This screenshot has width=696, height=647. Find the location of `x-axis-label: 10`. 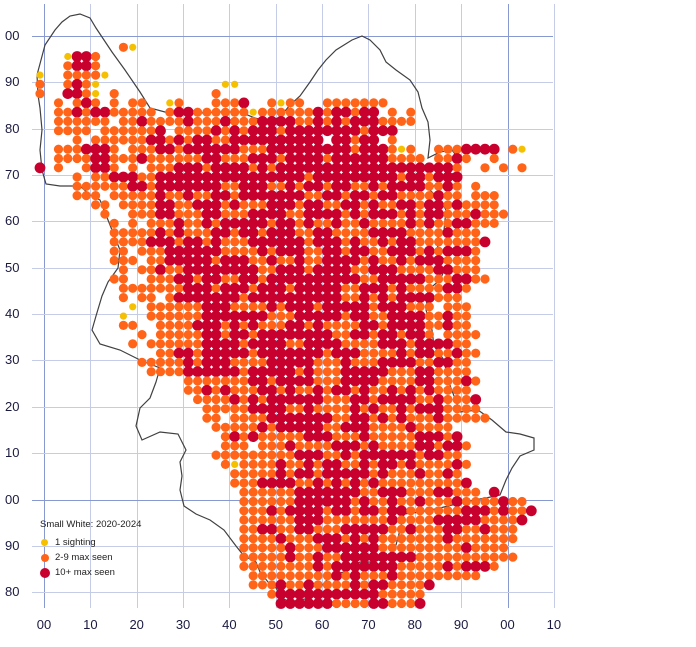

x-axis-label: 10 is located at coordinates (554, 624).